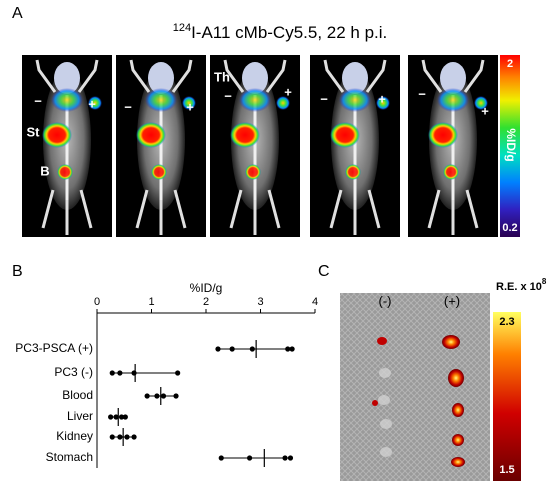 The image size is (560, 490). I want to click on colorbar-title-text: R.E. x 10, so click(519, 287).